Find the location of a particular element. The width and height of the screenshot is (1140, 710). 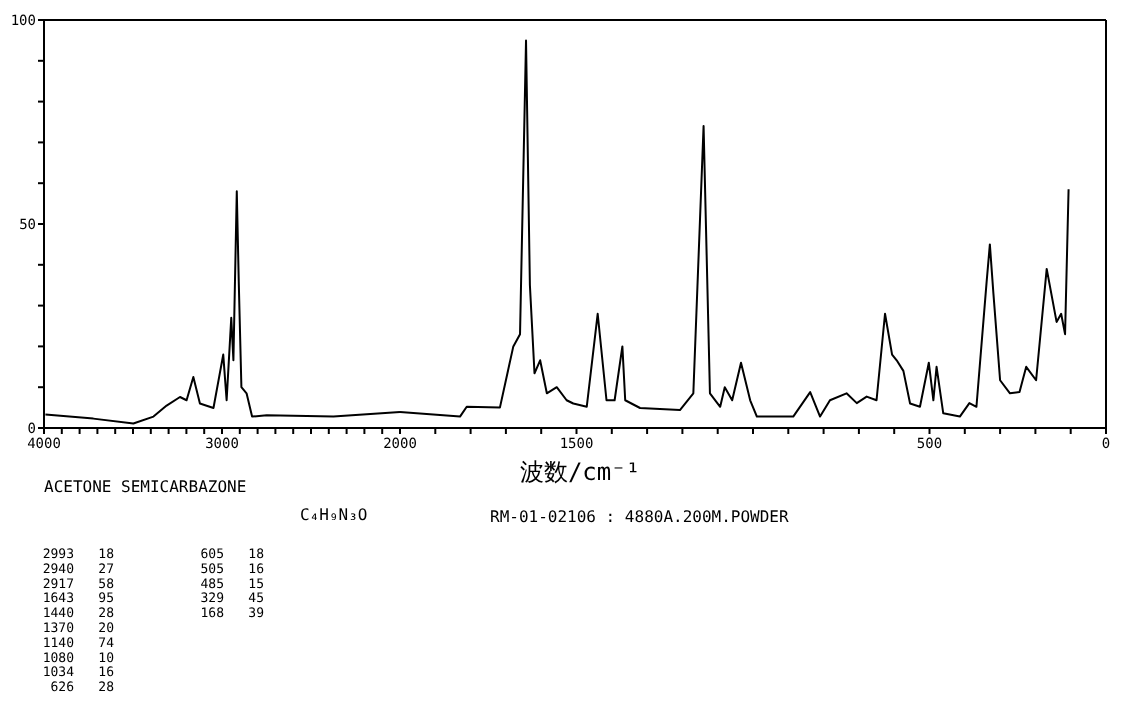

title: ACETONE SEMICARBAZONE is located at coordinates (145, 487).